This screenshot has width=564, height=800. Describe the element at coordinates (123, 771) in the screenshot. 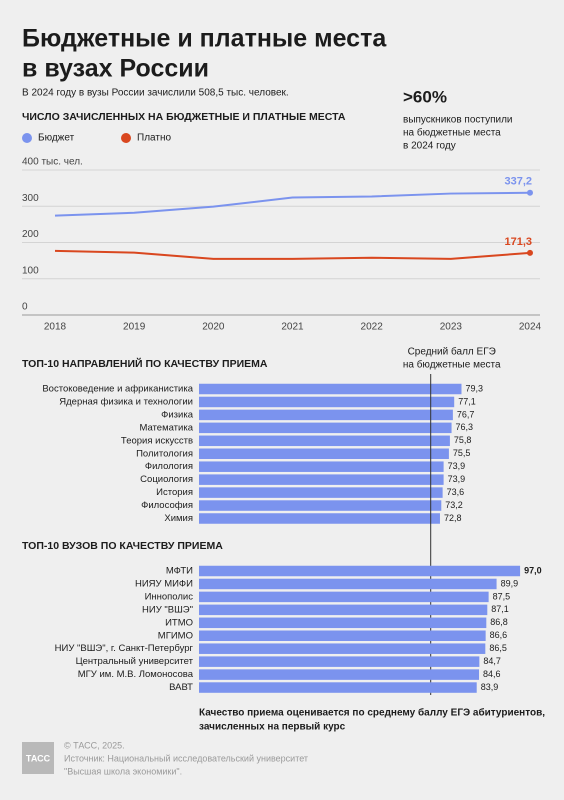

I see `source: "Высшая школа экономики".` at that location.